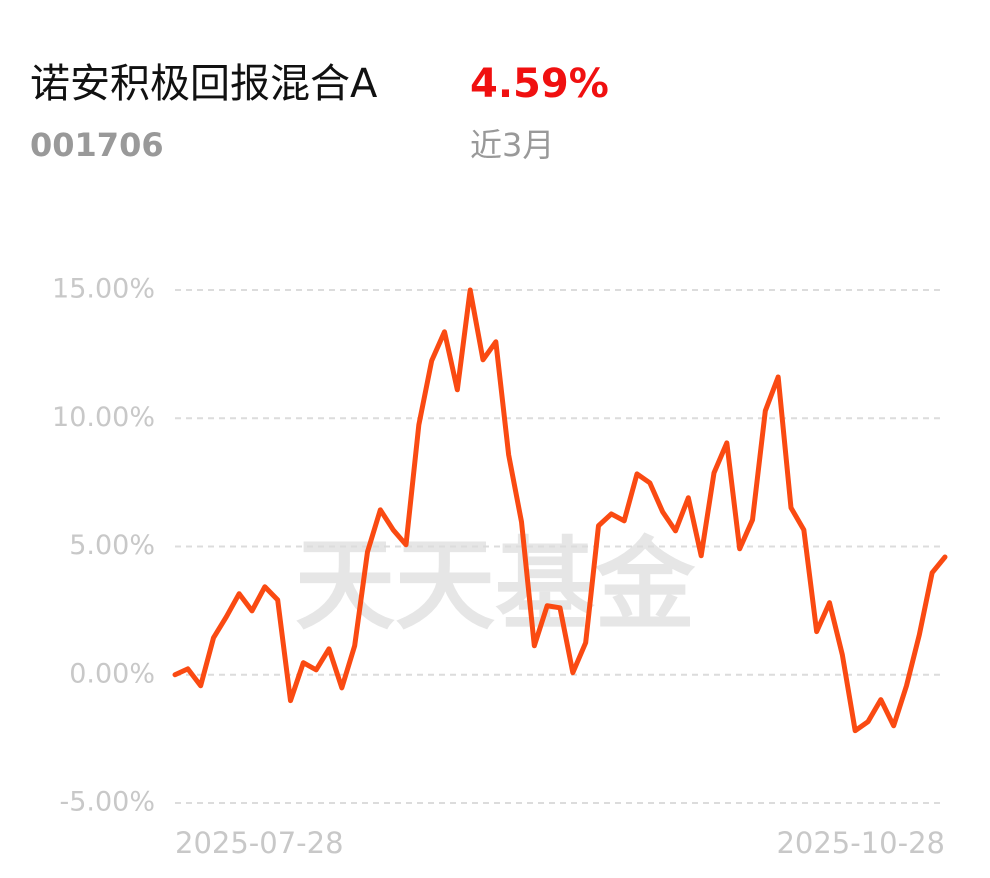 Image resolution: width=990 pixels, height=878 pixels. I want to click on x-tick-label: 2025-07-28, so click(259, 843).